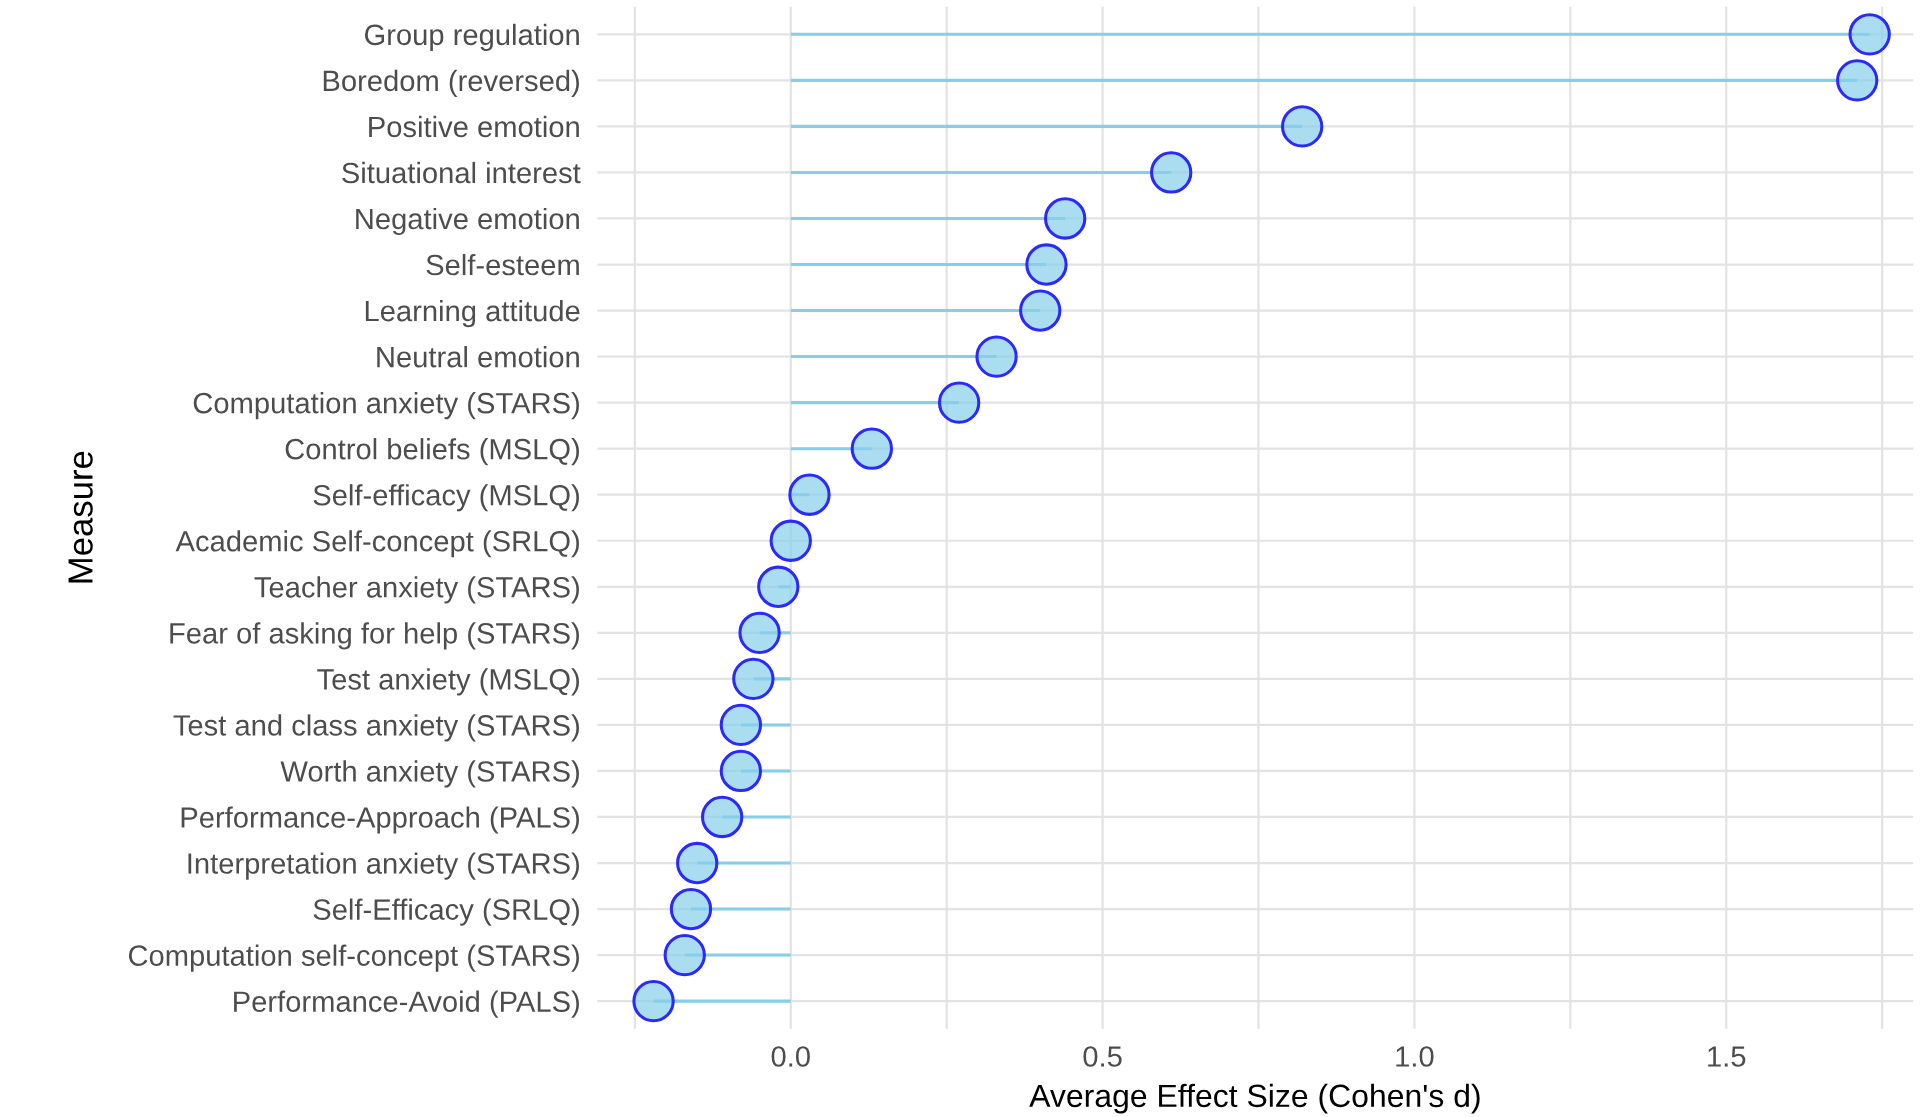 Image resolution: width=1921 pixels, height=1117 pixels. What do you see at coordinates (461, 172) in the screenshot?
I see `y-tick-label: Situational interest` at bounding box center [461, 172].